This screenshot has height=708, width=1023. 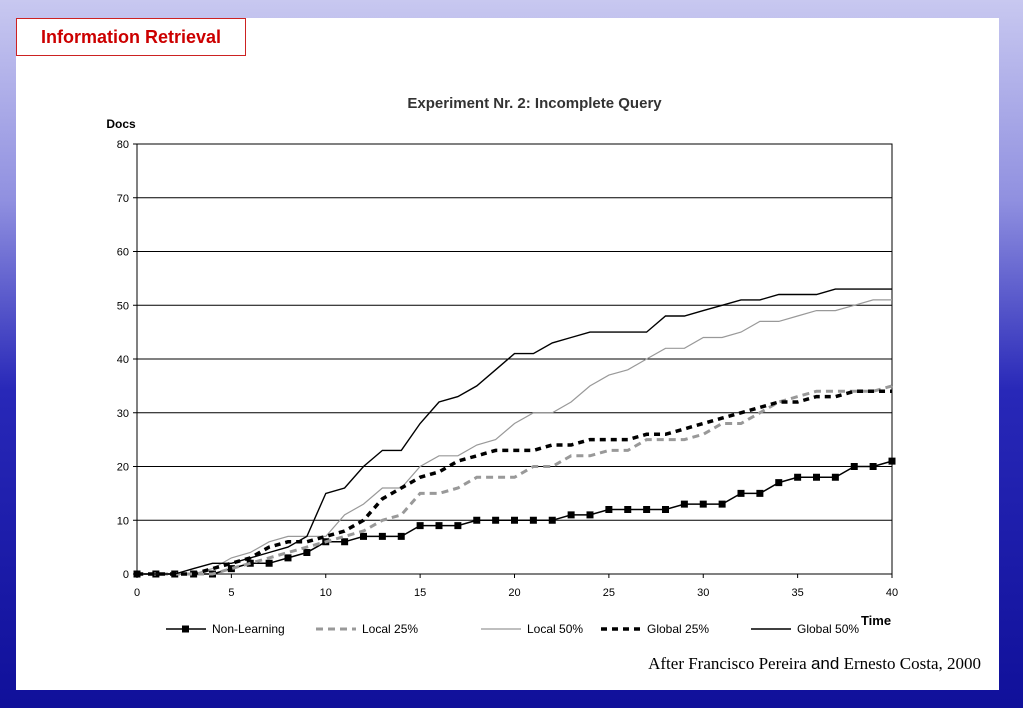 I want to click on credit-text-year: Ernesto Costa, 2000, so click(x=910, y=663).